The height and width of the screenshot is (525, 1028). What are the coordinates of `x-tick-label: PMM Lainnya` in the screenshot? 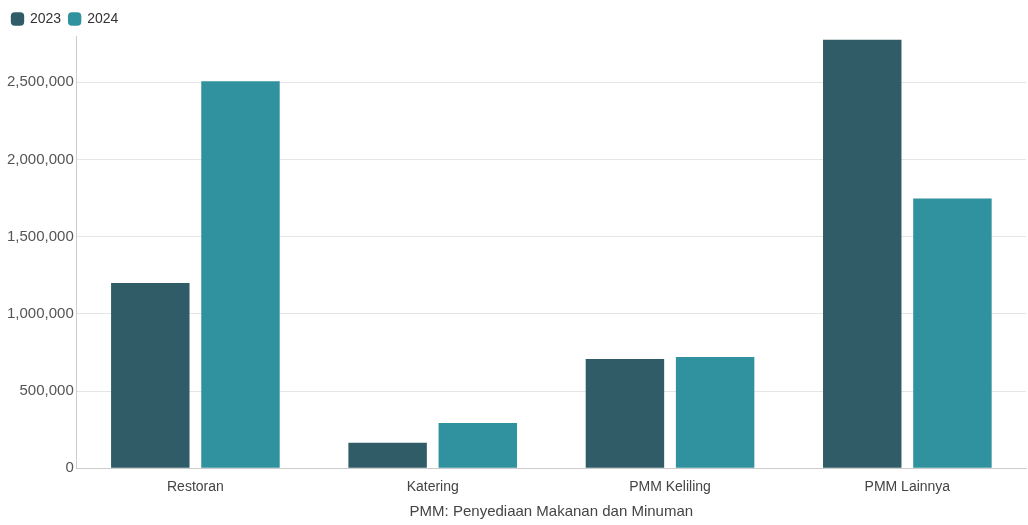 It's located at (907, 486).